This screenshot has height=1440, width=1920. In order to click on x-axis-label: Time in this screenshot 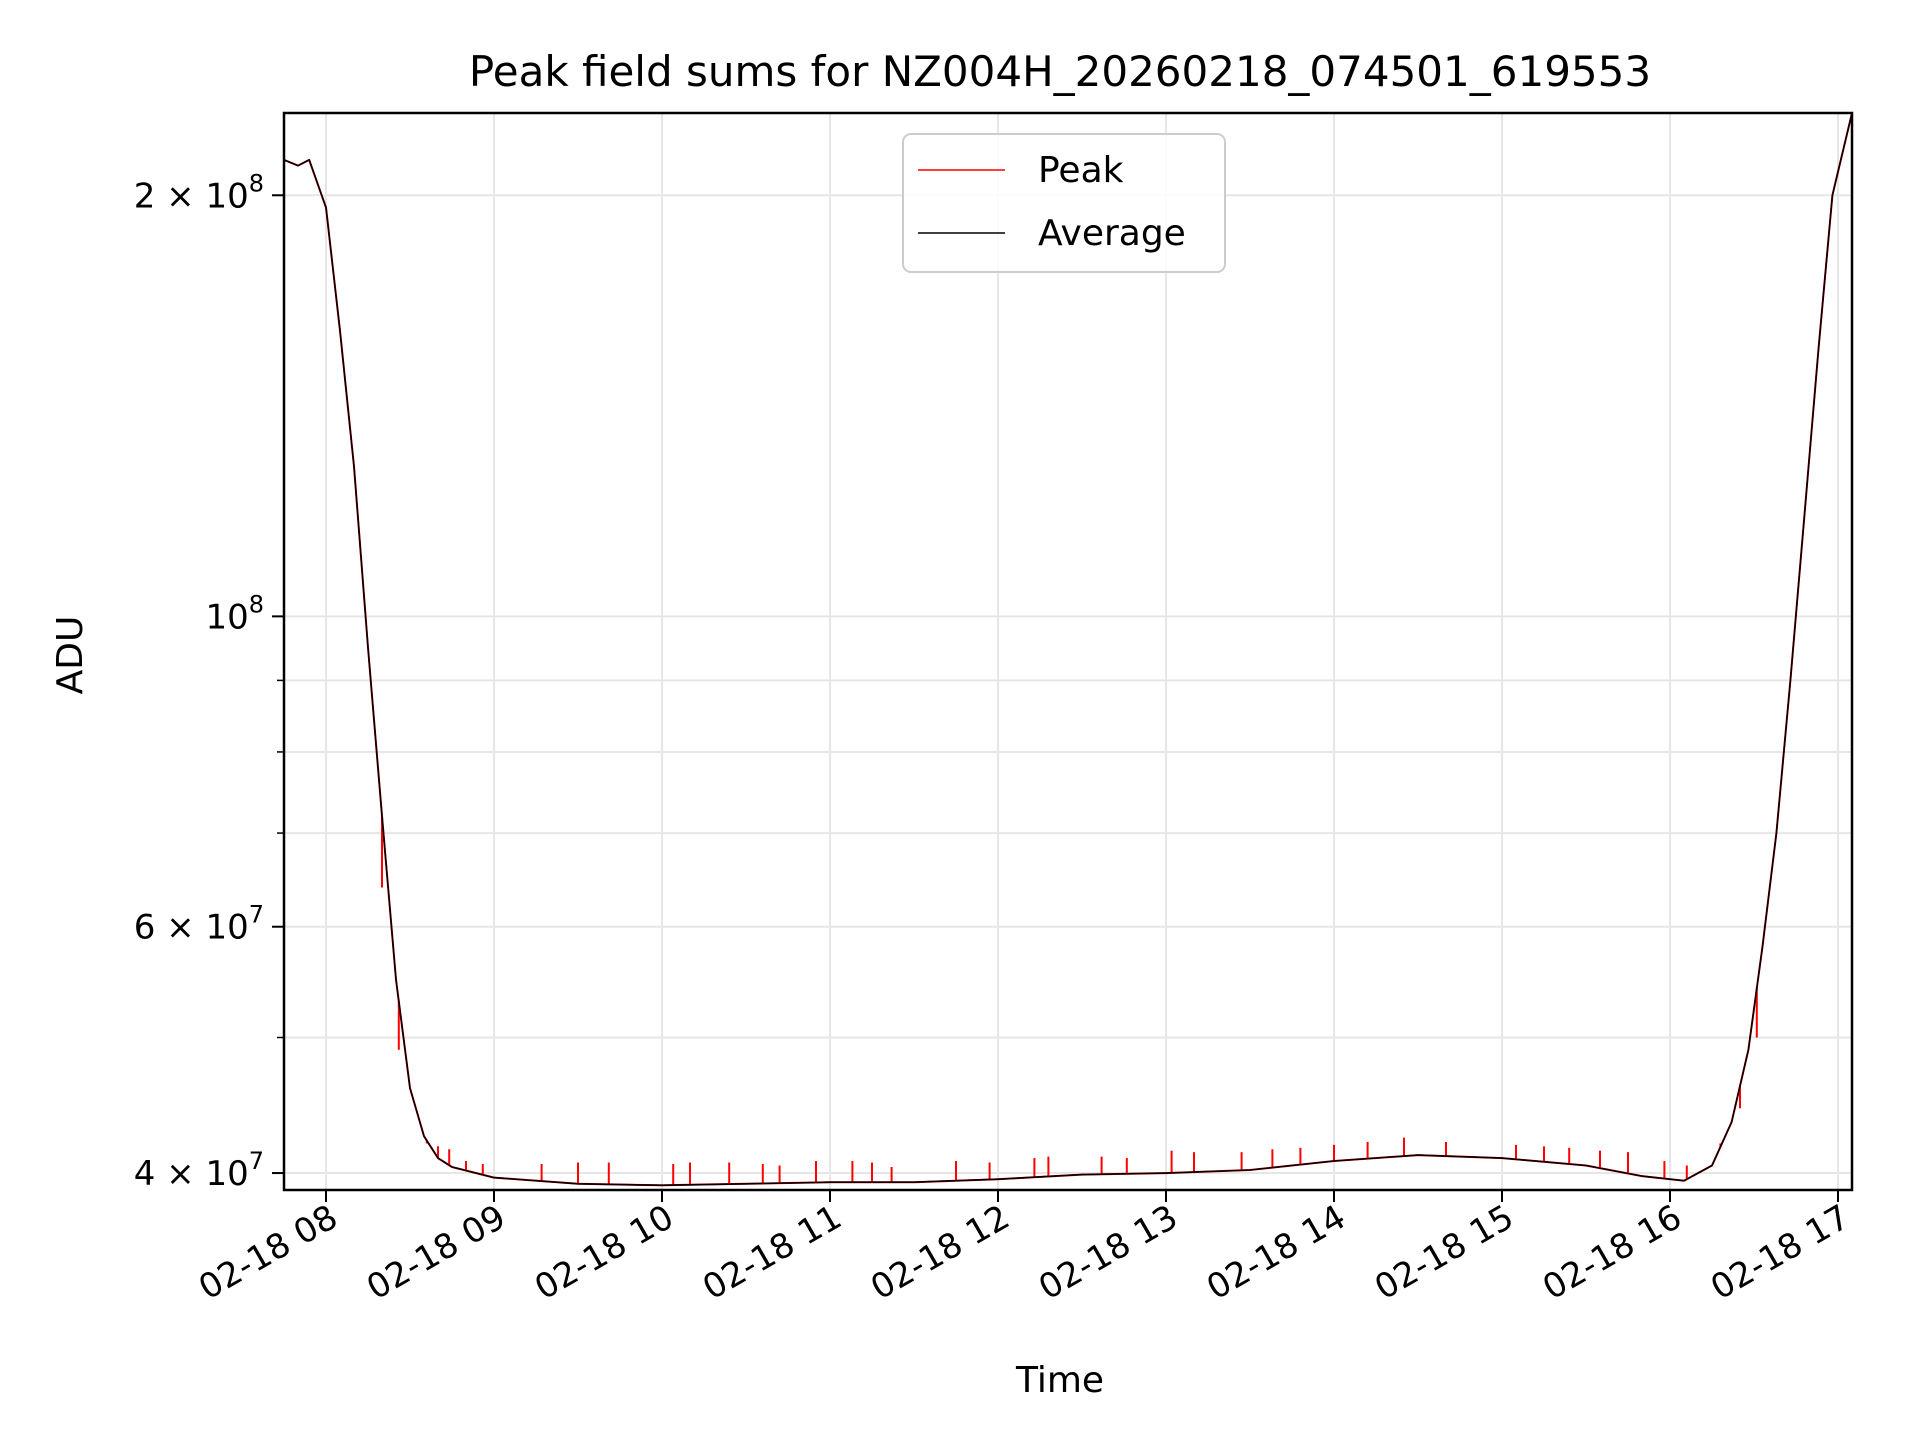, I will do `click(1059, 1380)`.